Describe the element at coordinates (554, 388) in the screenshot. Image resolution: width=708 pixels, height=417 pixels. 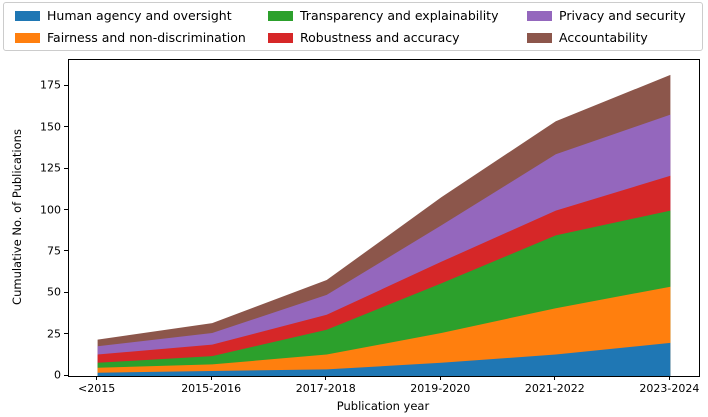
I see `x-tick-label: 2021-2022` at that location.